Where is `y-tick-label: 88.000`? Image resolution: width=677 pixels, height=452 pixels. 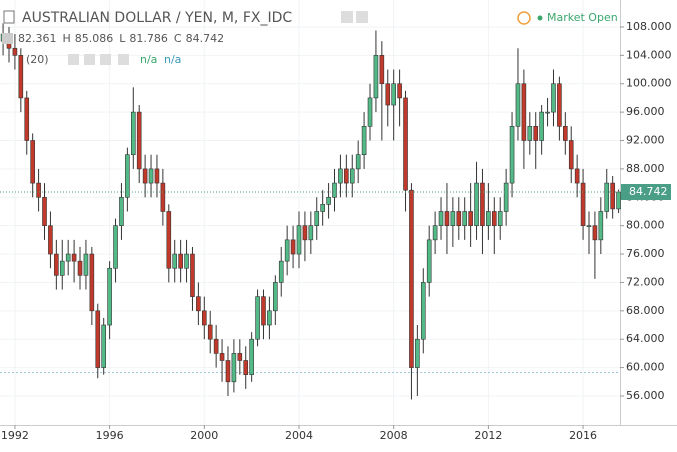 y-tick-label: 88.000 is located at coordinates (645, 168).